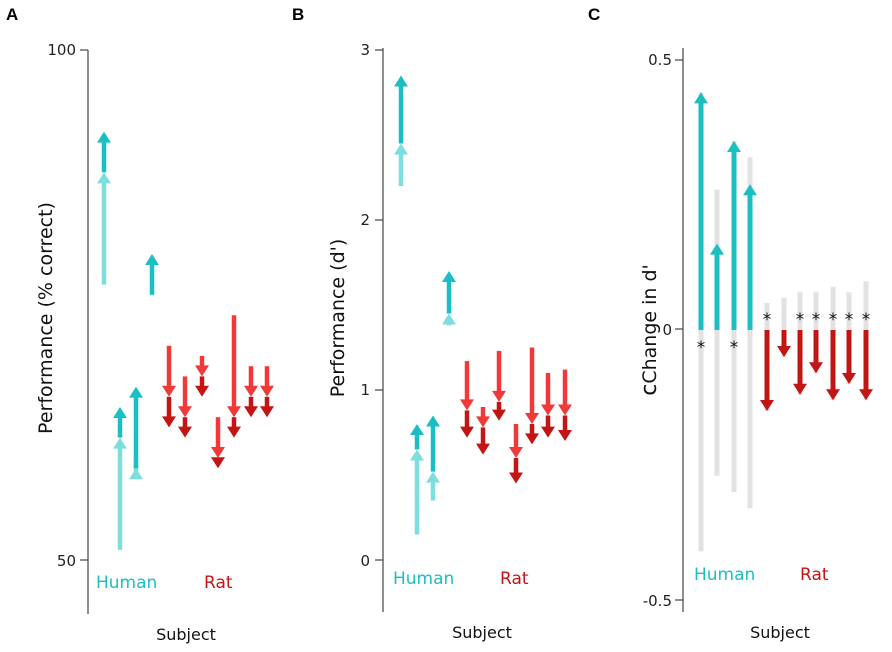 Image resolution: width=892 pixels, height=652 pixels. What do you see at coordinates (800, 320) in the screenshot?
I see `change-7-significance-star: *` at bounding box center [800, 320].